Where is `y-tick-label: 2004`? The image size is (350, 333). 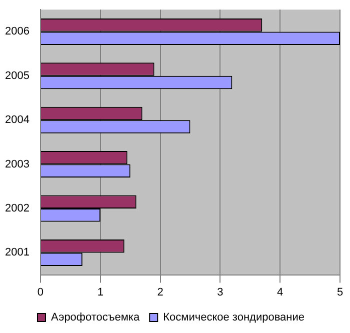
y-tick-label: 2004 is located at coordinates (17, 120).